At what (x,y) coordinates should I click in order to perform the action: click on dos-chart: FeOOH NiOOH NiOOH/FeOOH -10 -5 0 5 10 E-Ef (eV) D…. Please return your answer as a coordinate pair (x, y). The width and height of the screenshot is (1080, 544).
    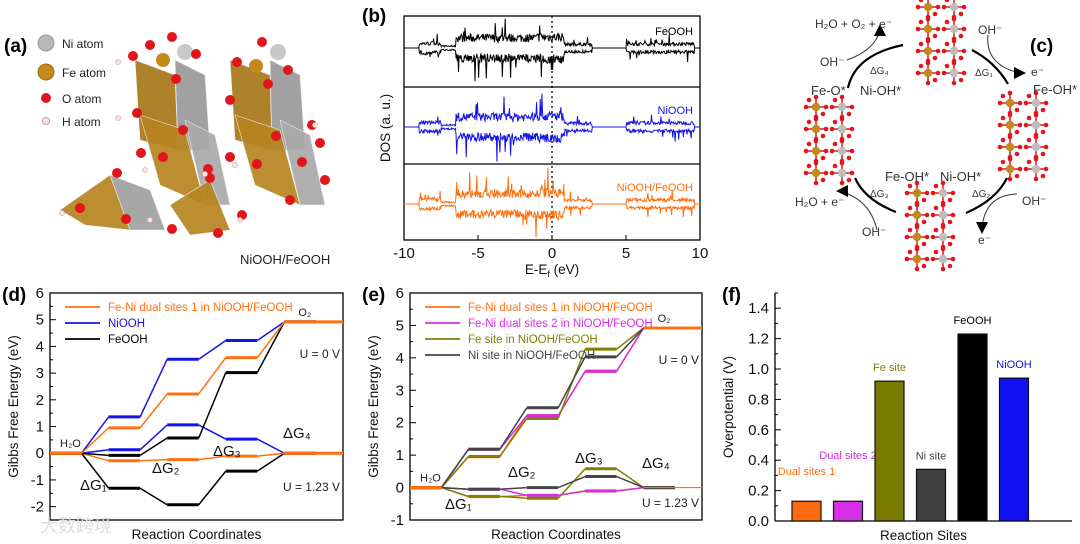
    Looking at the image, I should click on (543, 147).